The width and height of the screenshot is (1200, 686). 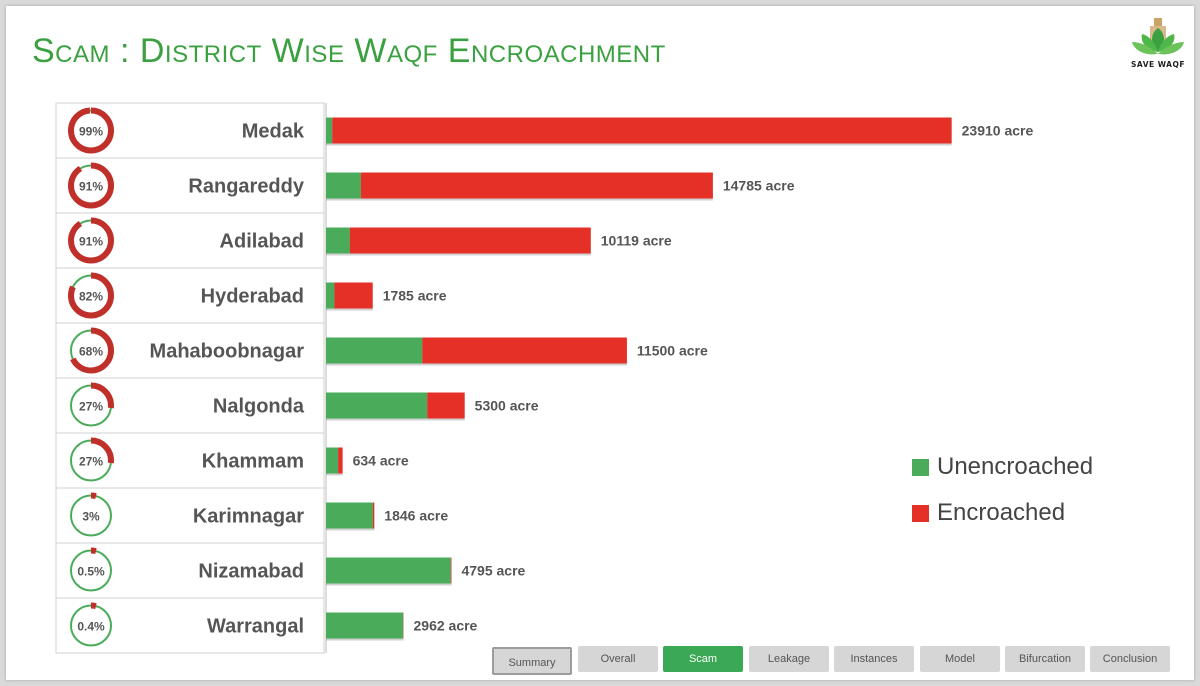 I want to click on tab-conclusion: Conclusion, so click(x=1130, y=659).